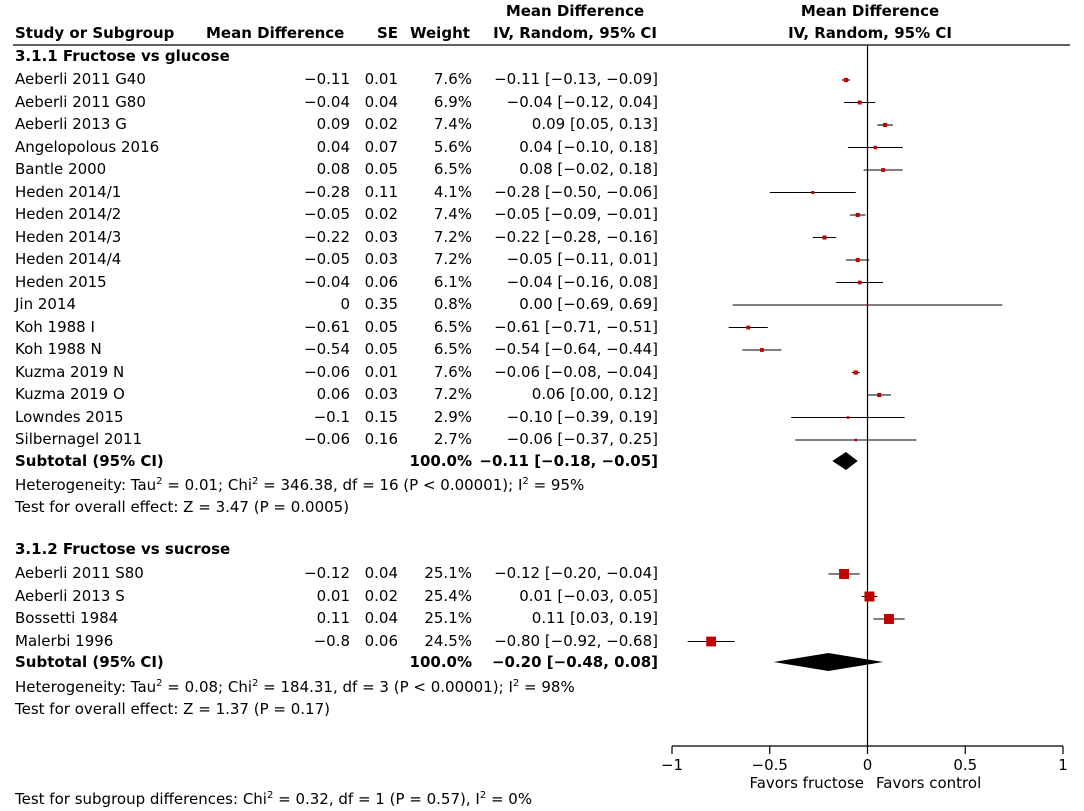 This screenshot has width=1084, height=811. Describe the element at coordinates (331, 640) in the screenshot. I see `study-mean-difference: −0.8` at that location.